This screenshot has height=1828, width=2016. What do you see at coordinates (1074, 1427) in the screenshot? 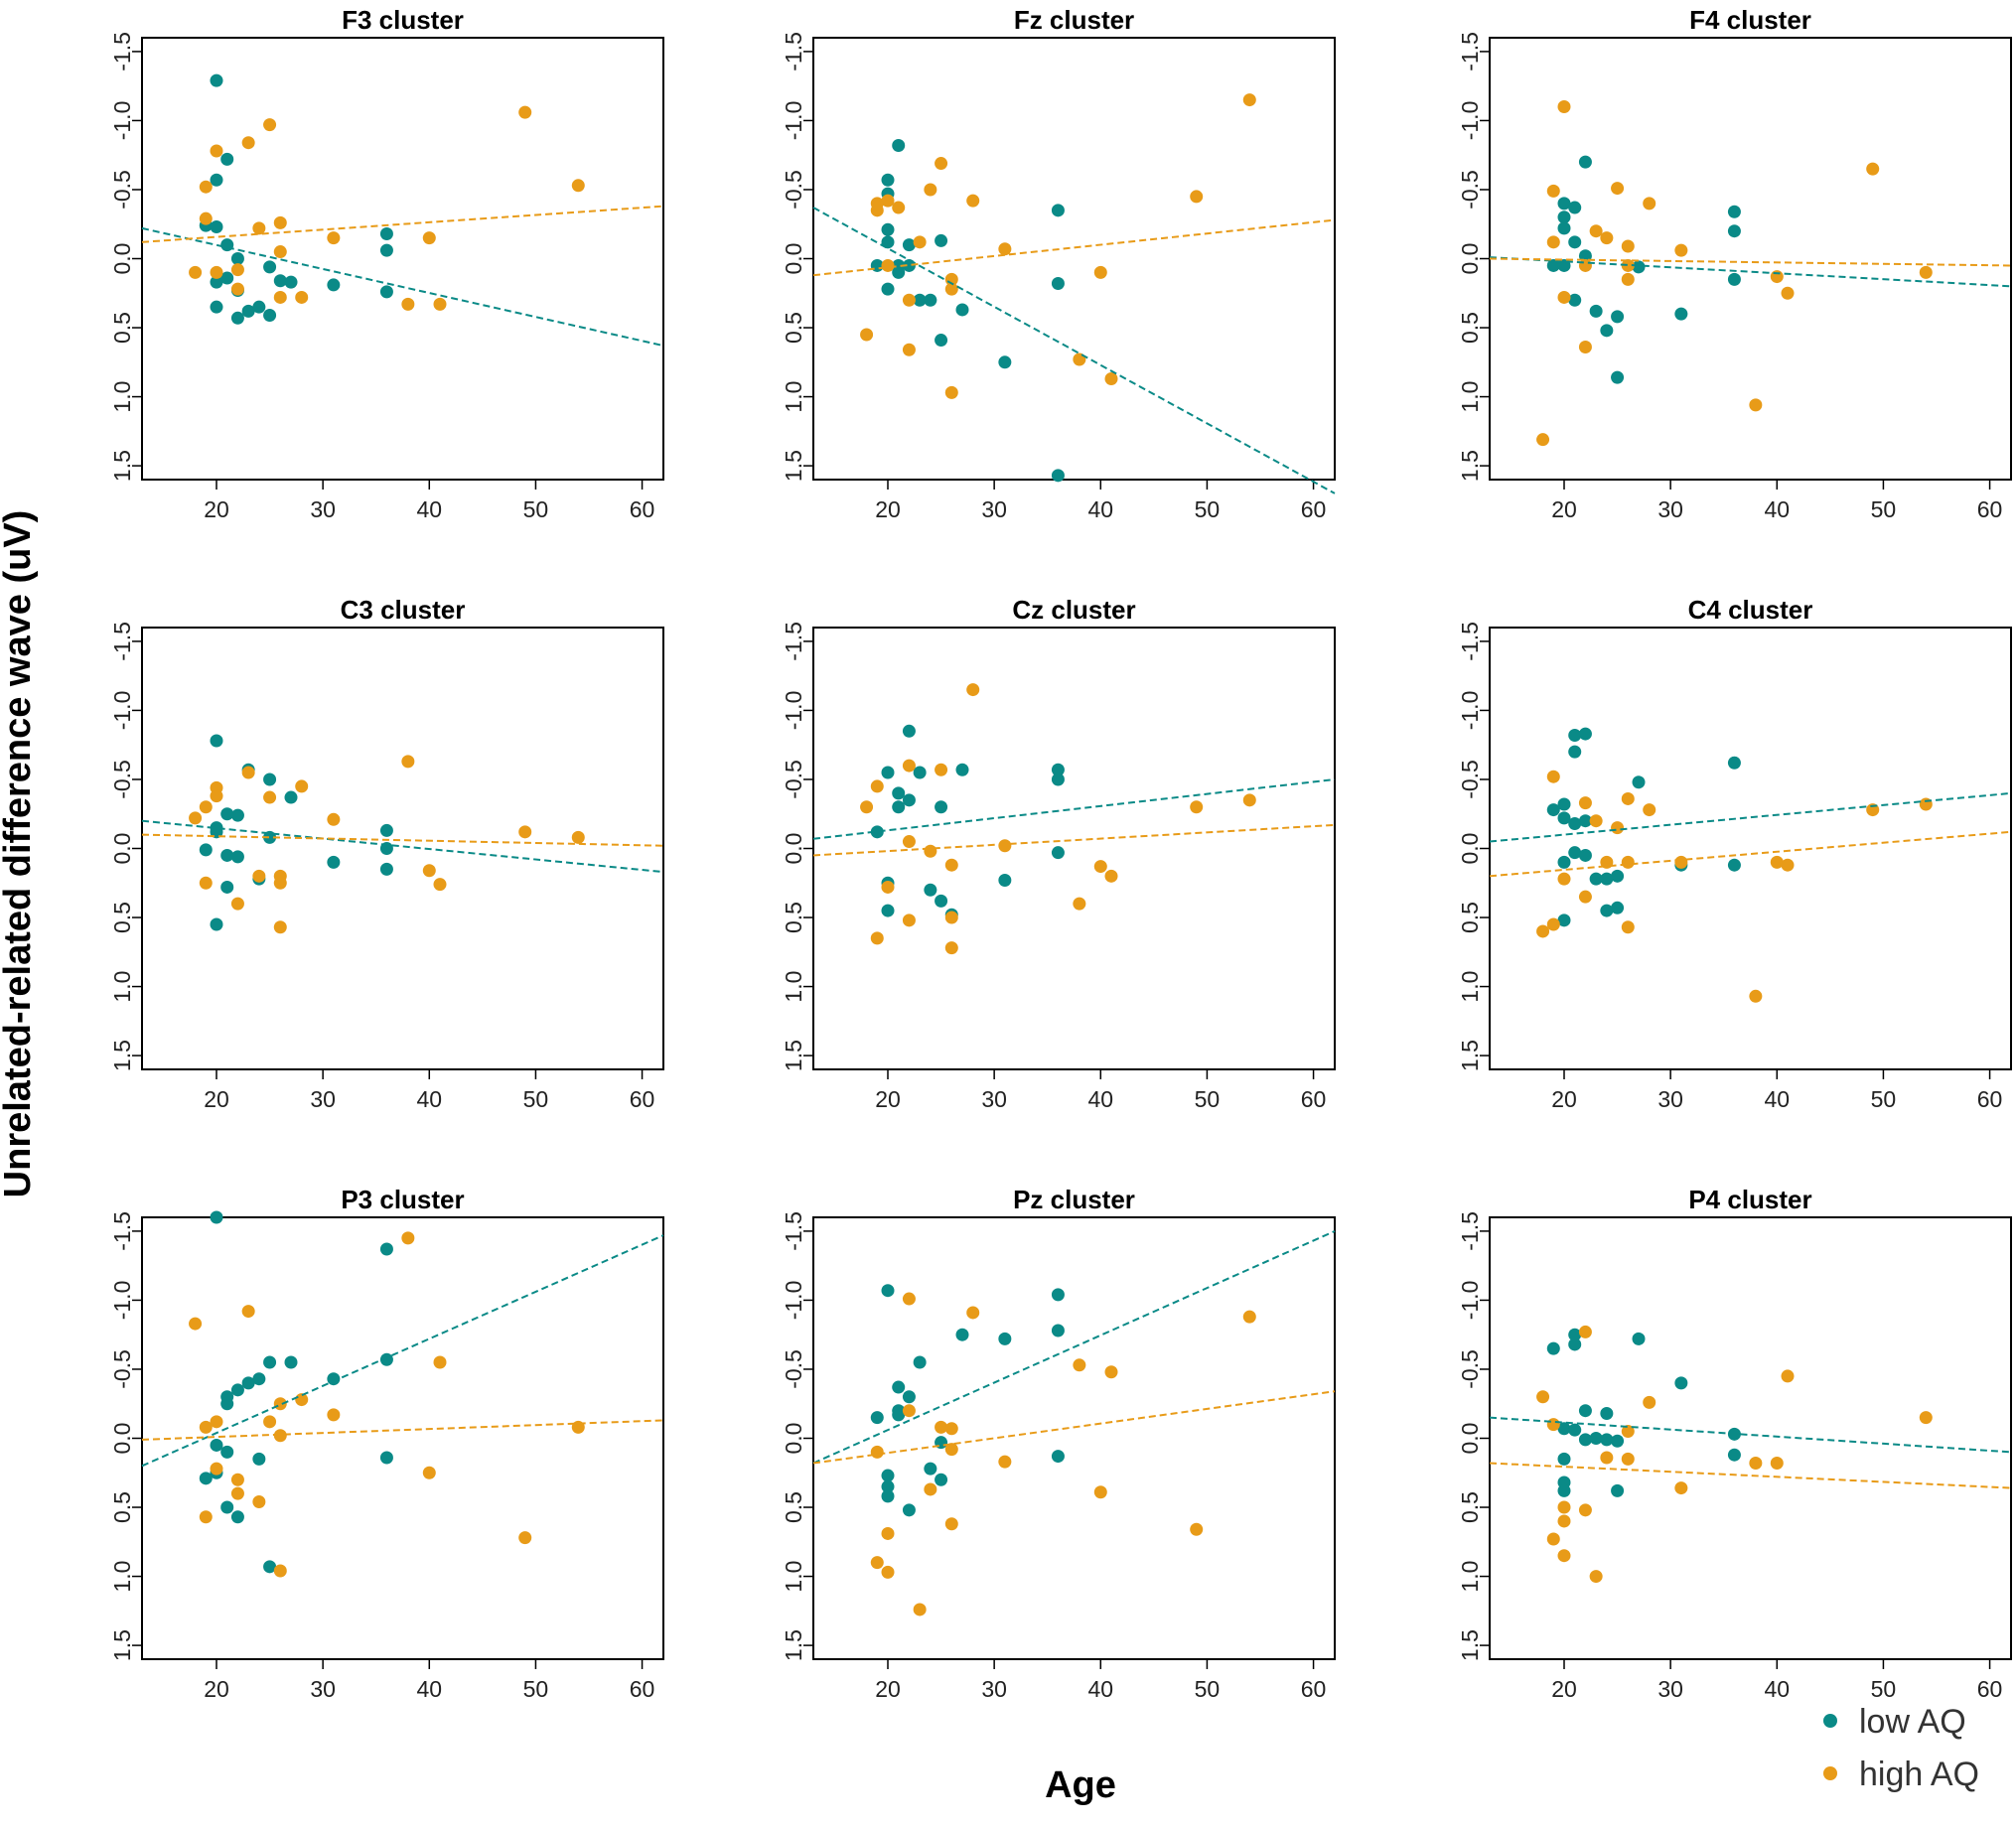
I see `trend-line-high-aq` at bounding box center [1074, 1427].